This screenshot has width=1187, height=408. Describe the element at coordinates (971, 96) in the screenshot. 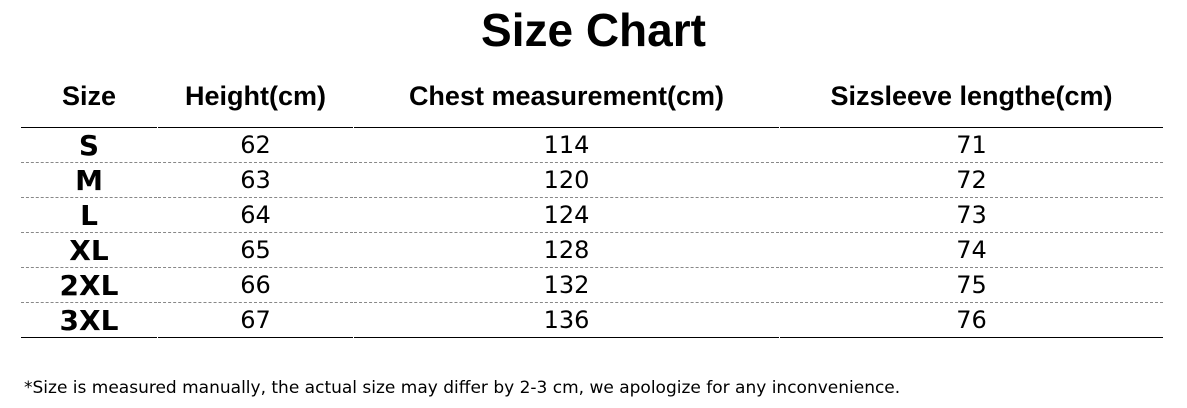

I see `column-header: Sizsleeve lengthe(cm)` at that location.